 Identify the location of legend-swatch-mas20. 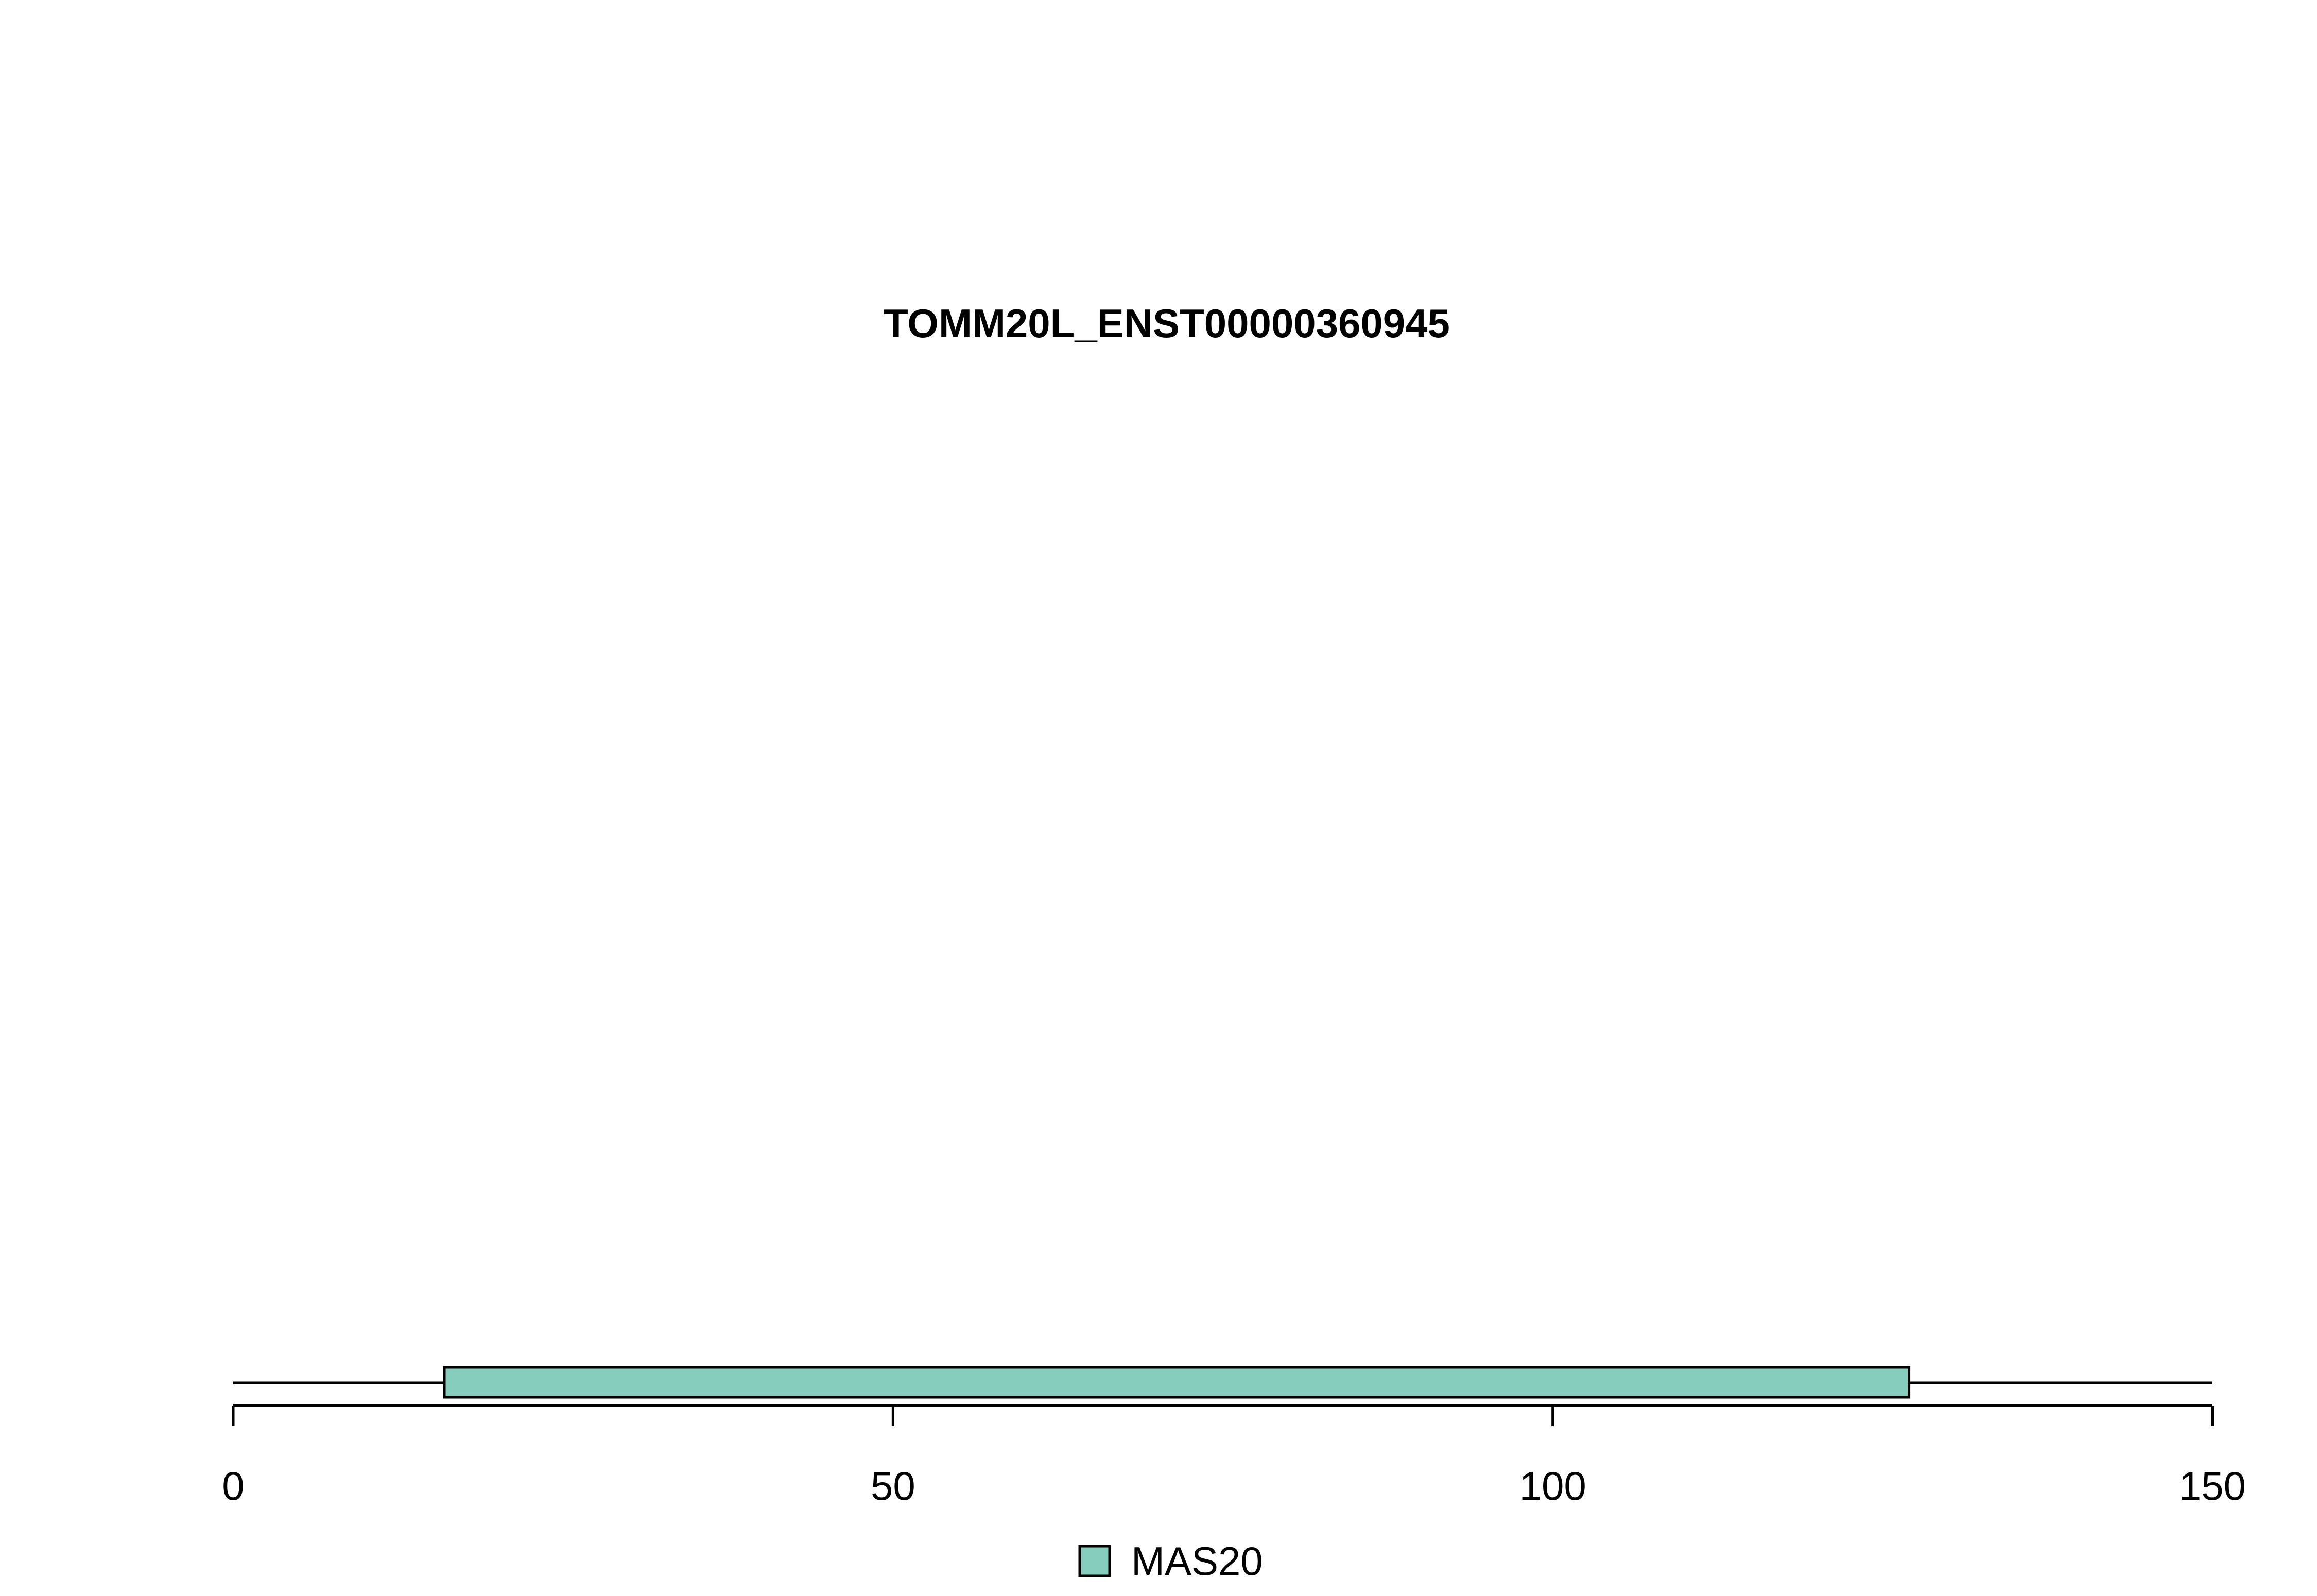
(1094, 1561).